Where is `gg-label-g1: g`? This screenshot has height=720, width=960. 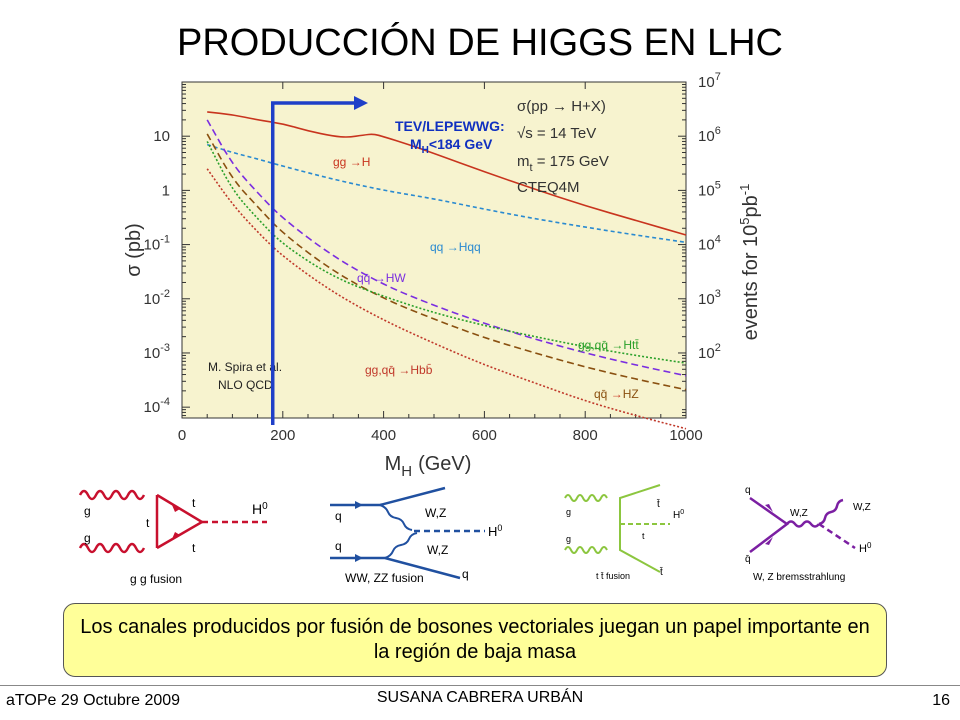
gg-label-g1: g is located at coordinates (87, 511).